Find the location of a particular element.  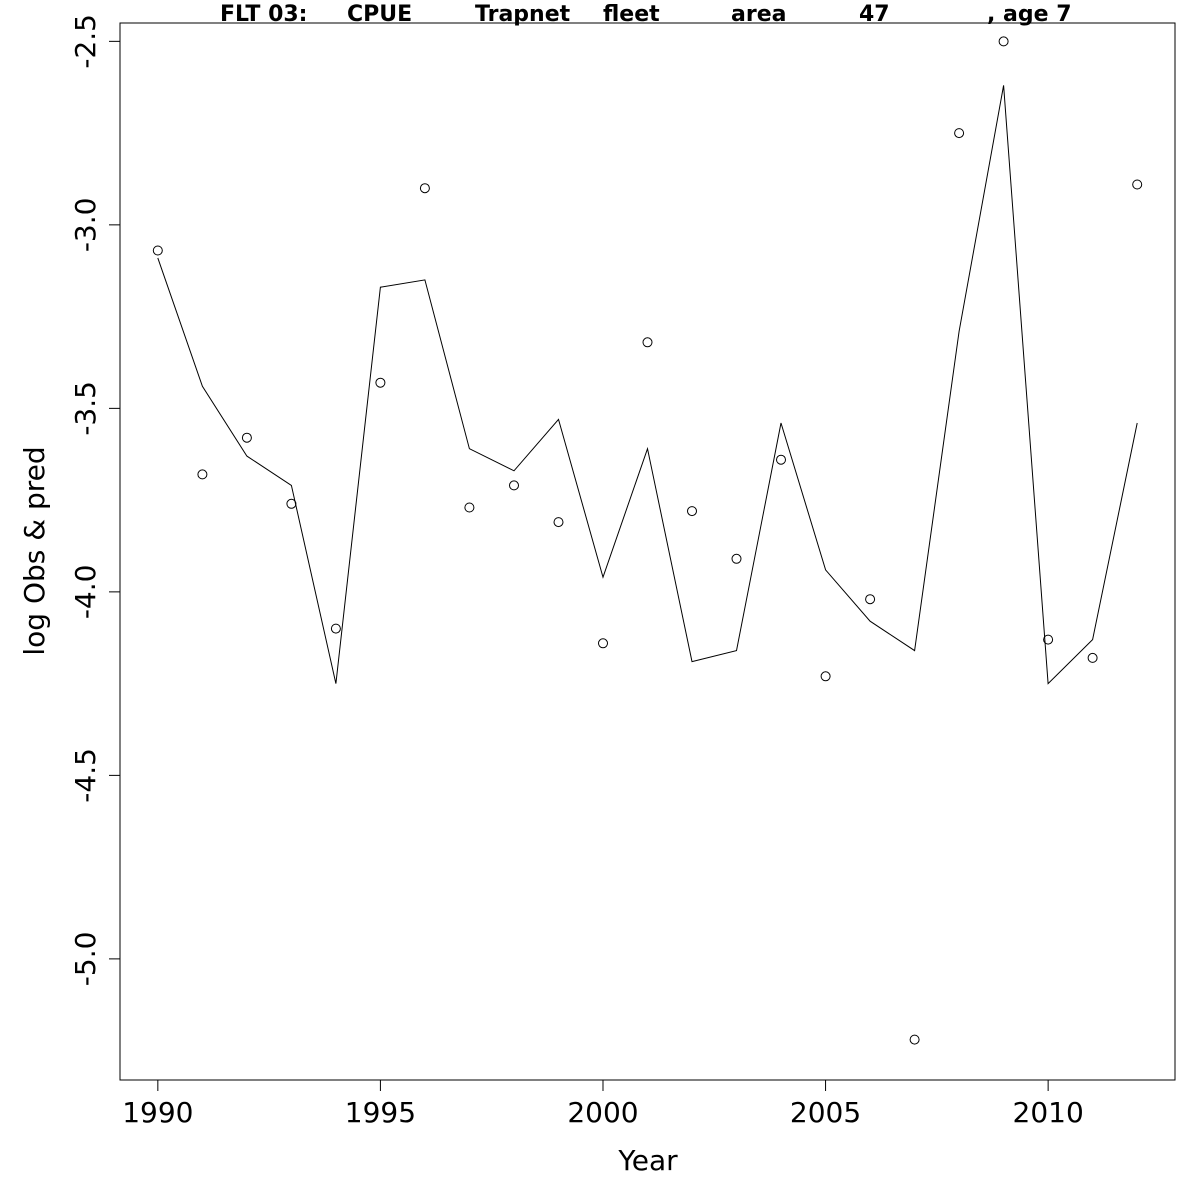

title-word-2: CPUE is located at coordinates (379, 14).